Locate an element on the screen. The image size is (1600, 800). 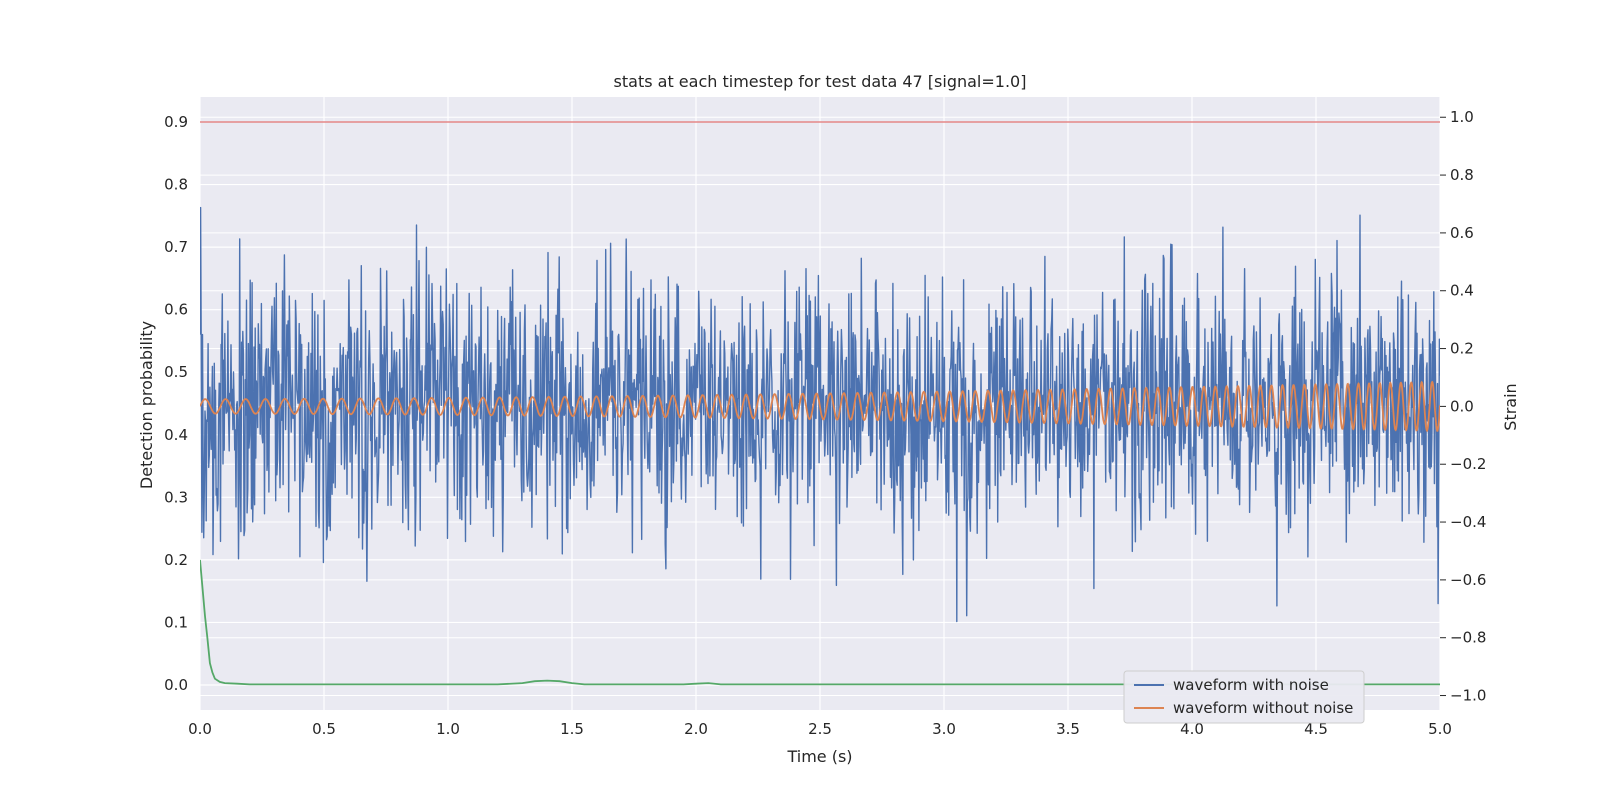
y2-axis-ticks: 1.0 0.8 0.6 0.4 0.2 0.0 −0.2 −0.4 −0.6 −0.8 −1.0 is located at coordinates (1463, 406).